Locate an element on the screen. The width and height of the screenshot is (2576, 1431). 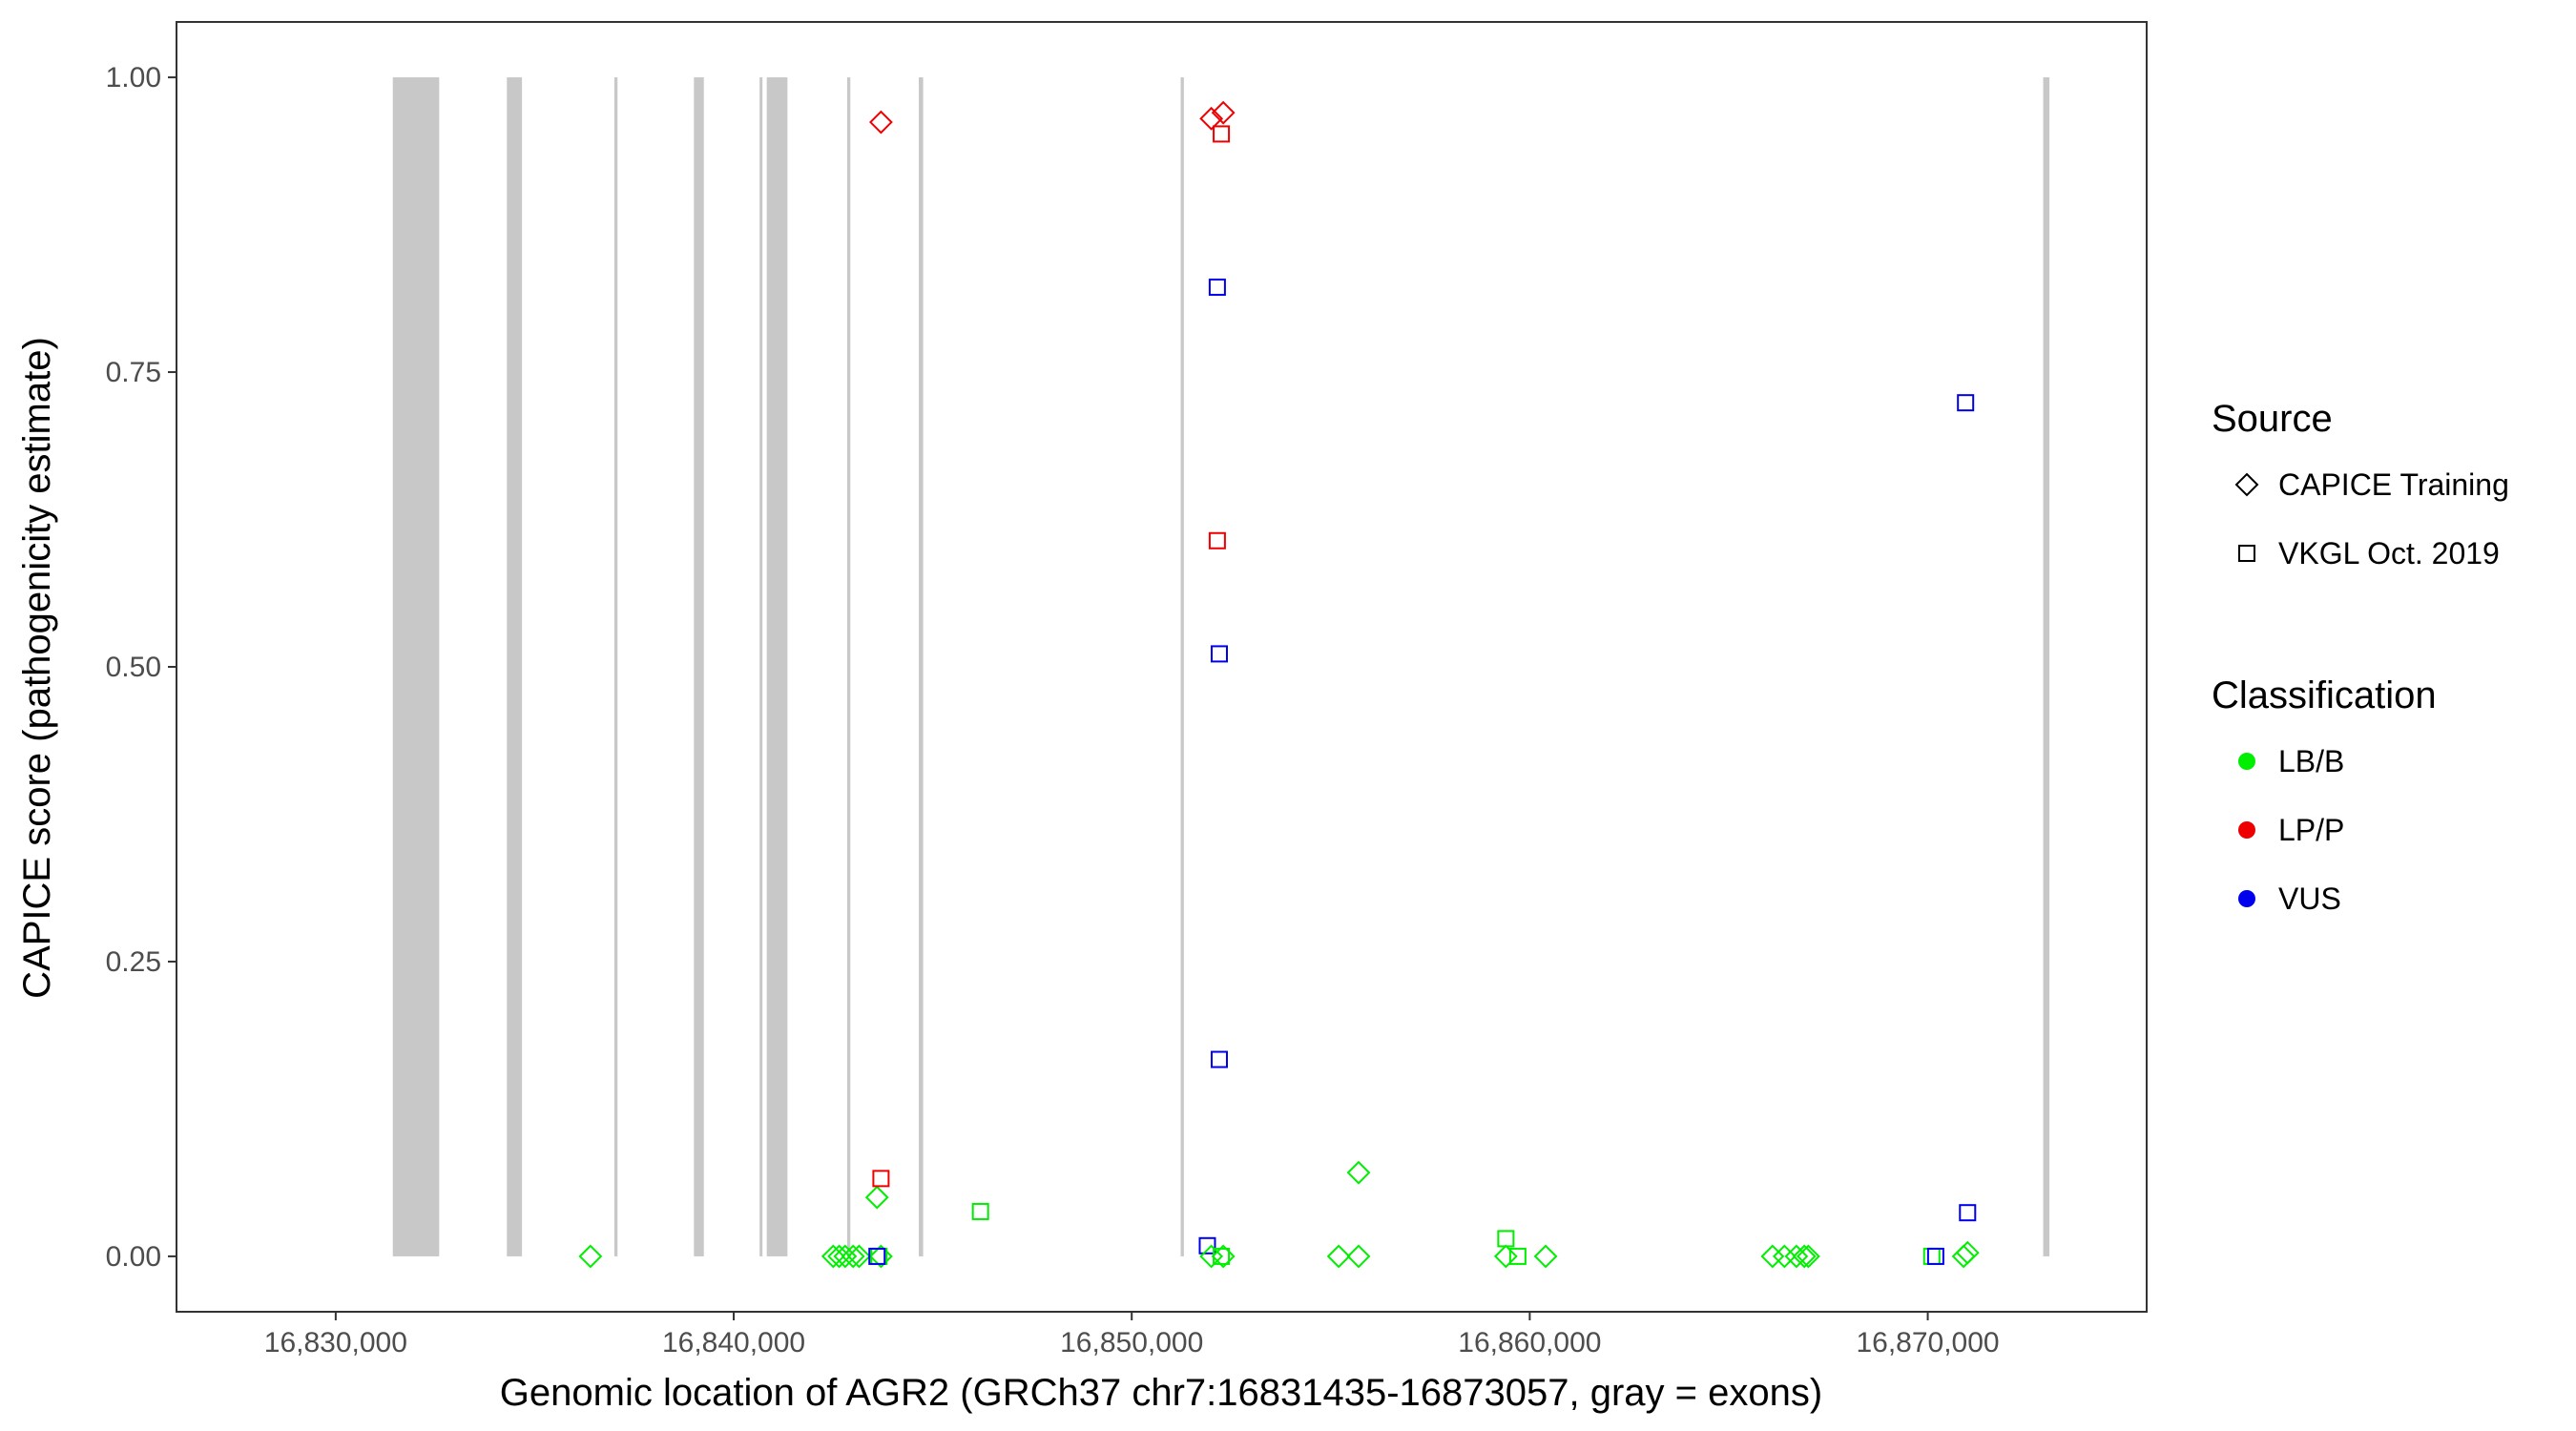
legend-source-entries: CAPICE Training VKGL Oct. 2019 is located at coordinates (2371, 518).